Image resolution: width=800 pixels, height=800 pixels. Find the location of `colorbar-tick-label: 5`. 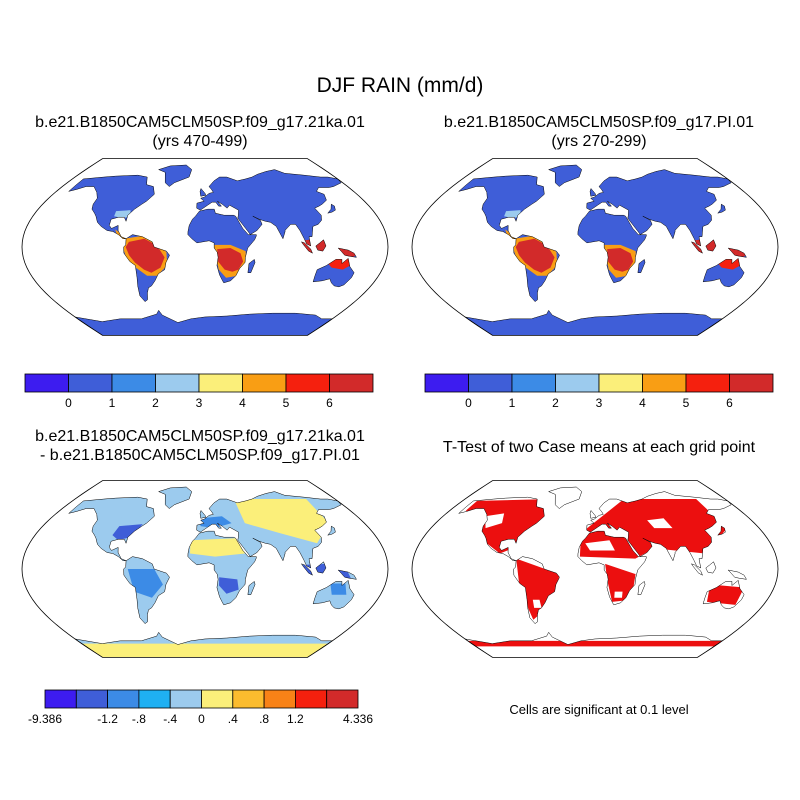

colorbar-tick-label: 5 is located at coordinates (686, 403).